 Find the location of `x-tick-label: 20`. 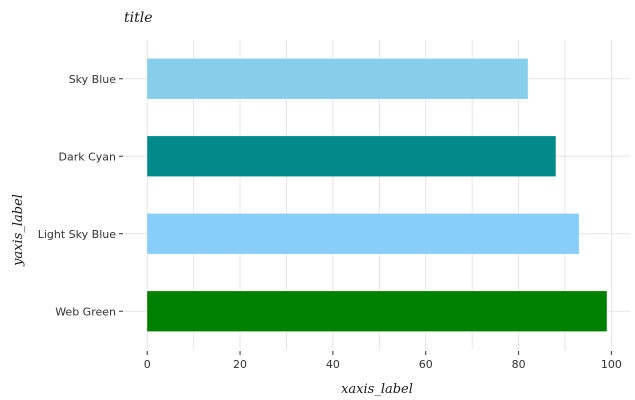

x-tick-label: 20 is located at coordinates (240, 364).